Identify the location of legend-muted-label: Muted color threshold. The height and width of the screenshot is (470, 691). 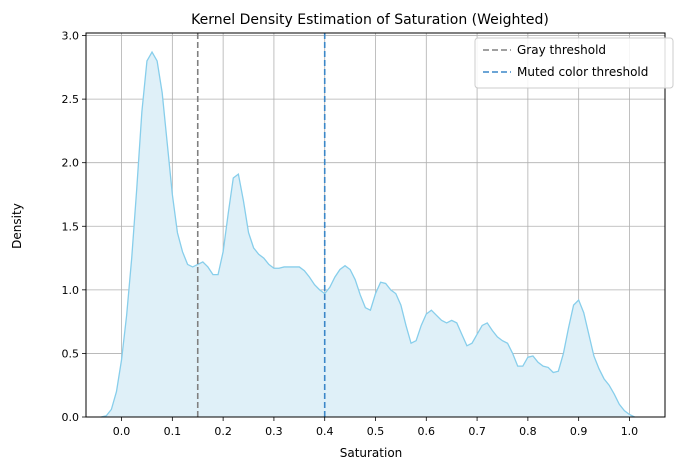
(582, 72).